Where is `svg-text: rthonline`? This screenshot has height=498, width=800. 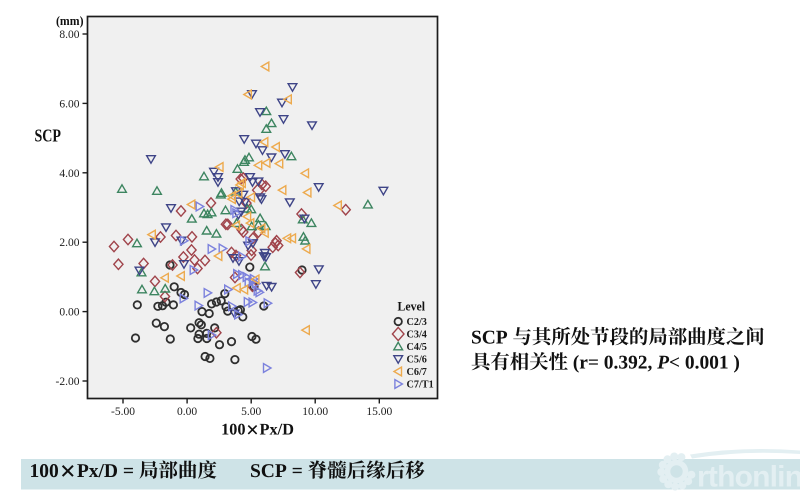
svg-text: rthonline is located at coordinates (748, 477).